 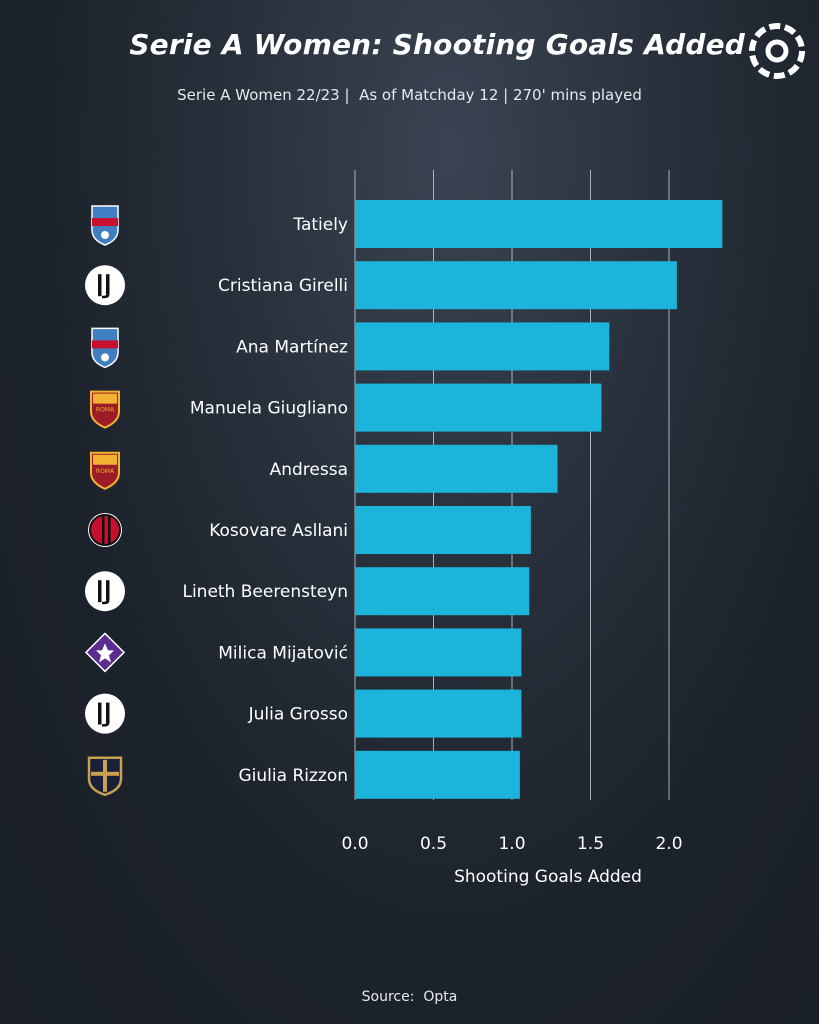 I want to click on chart-title: Serie A Women: Shooting Goals Added, so click(x=437, y=44).